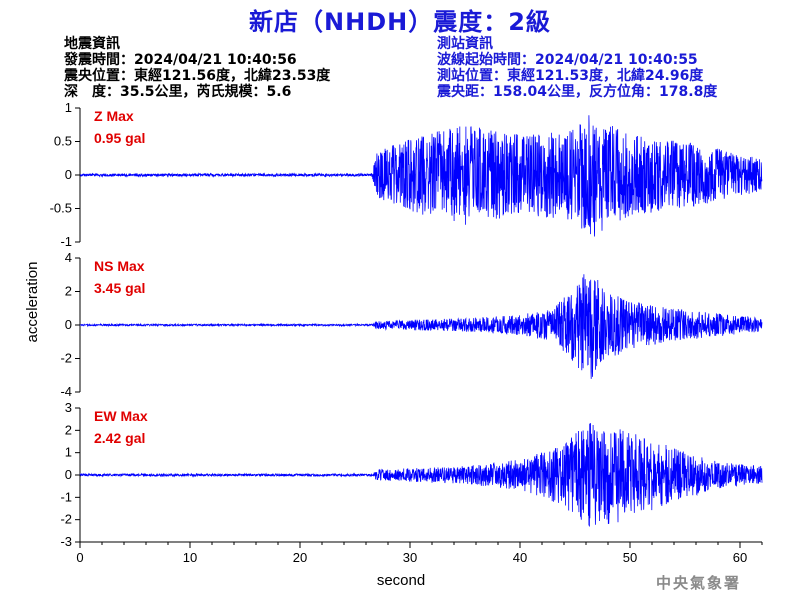 This screenshot has width=800, height=600. Describe the element at coordinates (68, 257) in the screenshot. I see `y-tick-label-ns: 4` at that location.